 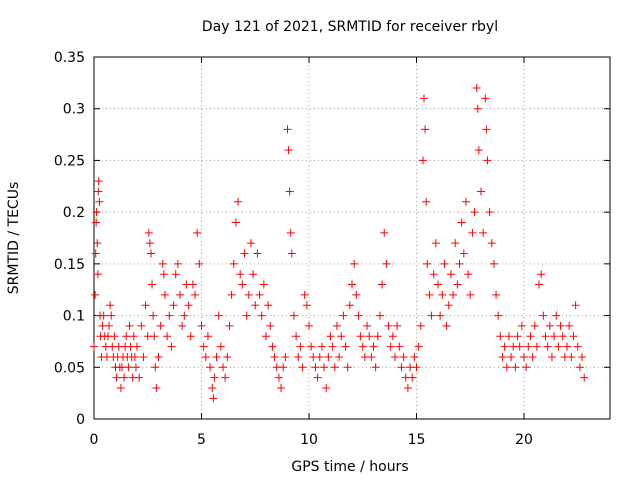 What do you see at coordinates (74, 110) in the screenshot?
I see `y-tick-label: 0.3` at bounding box center [74, 110].